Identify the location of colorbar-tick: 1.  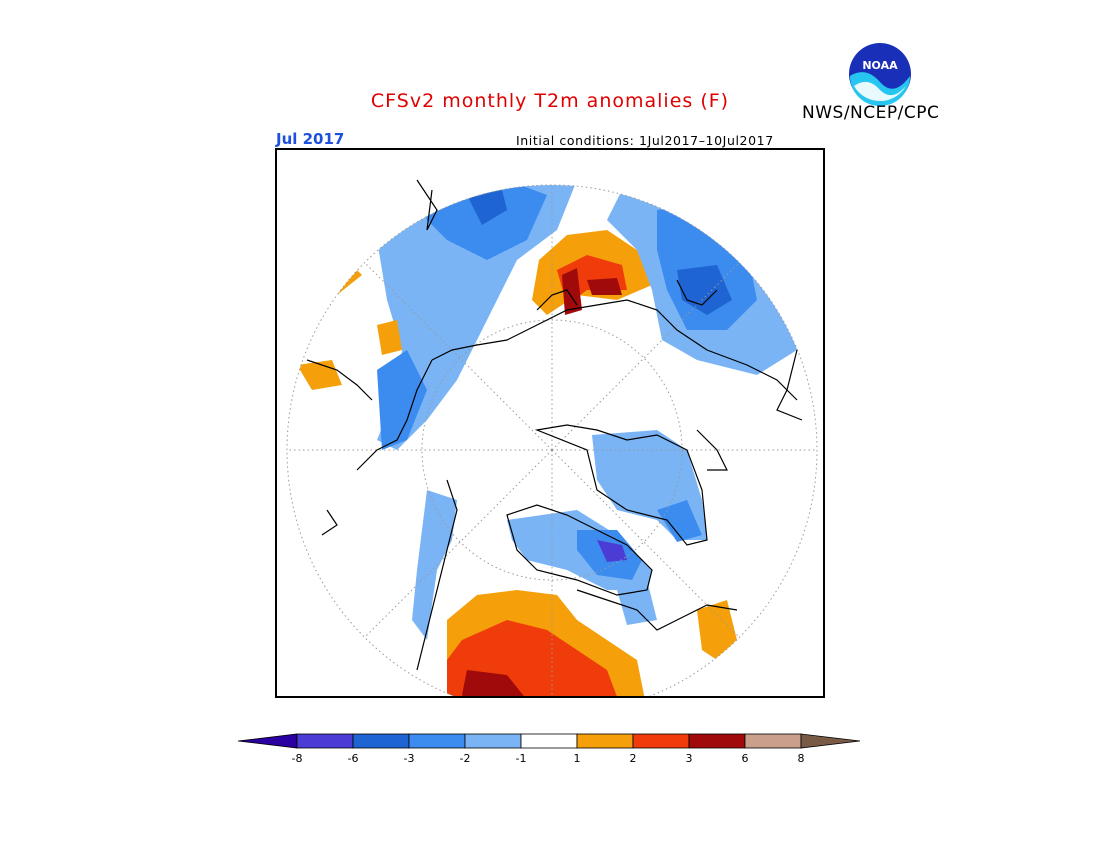
(577, 758).